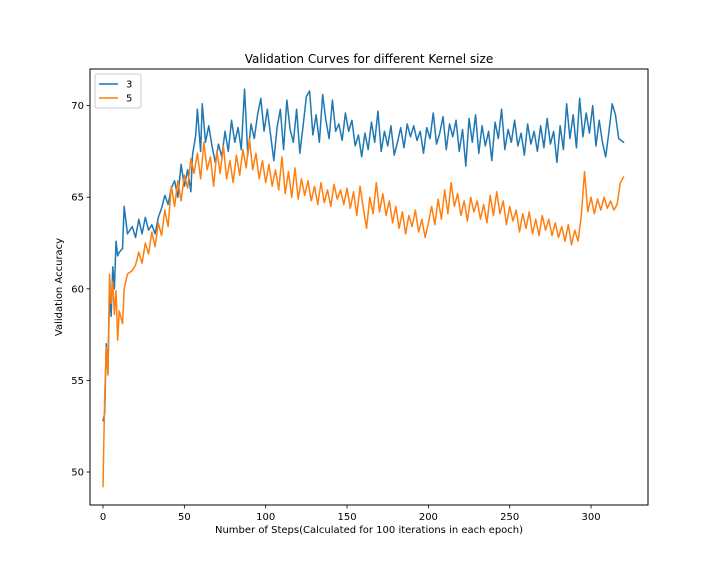  I want to click on y-tick-label: 55, so click(77, 381).